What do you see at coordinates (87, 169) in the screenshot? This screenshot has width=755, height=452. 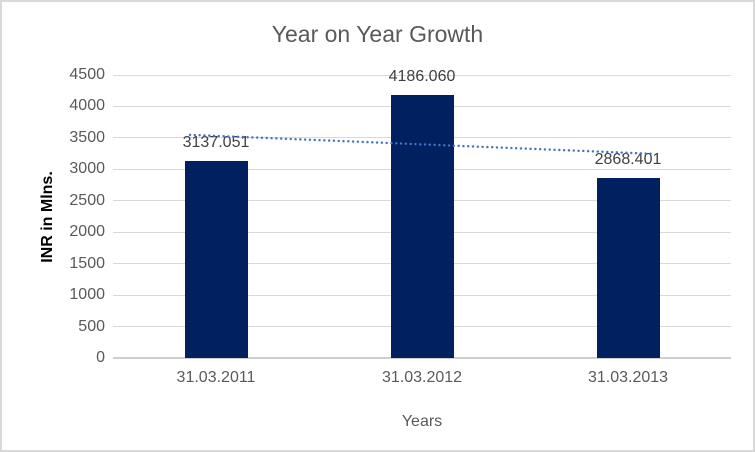 I see `y-tick-label: 3000` at bounding box center [87, 169].